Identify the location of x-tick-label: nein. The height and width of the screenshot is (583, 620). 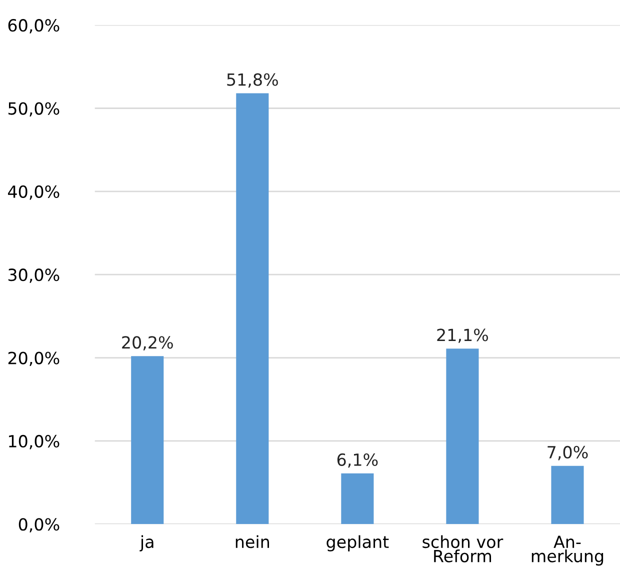
(252, 541).